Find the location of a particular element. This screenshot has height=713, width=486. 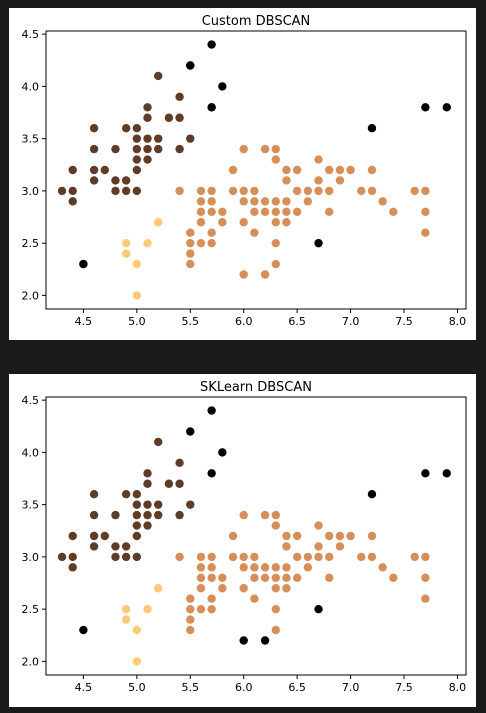

y-tick-label: 4.0 is located at coordinates (31, 452).